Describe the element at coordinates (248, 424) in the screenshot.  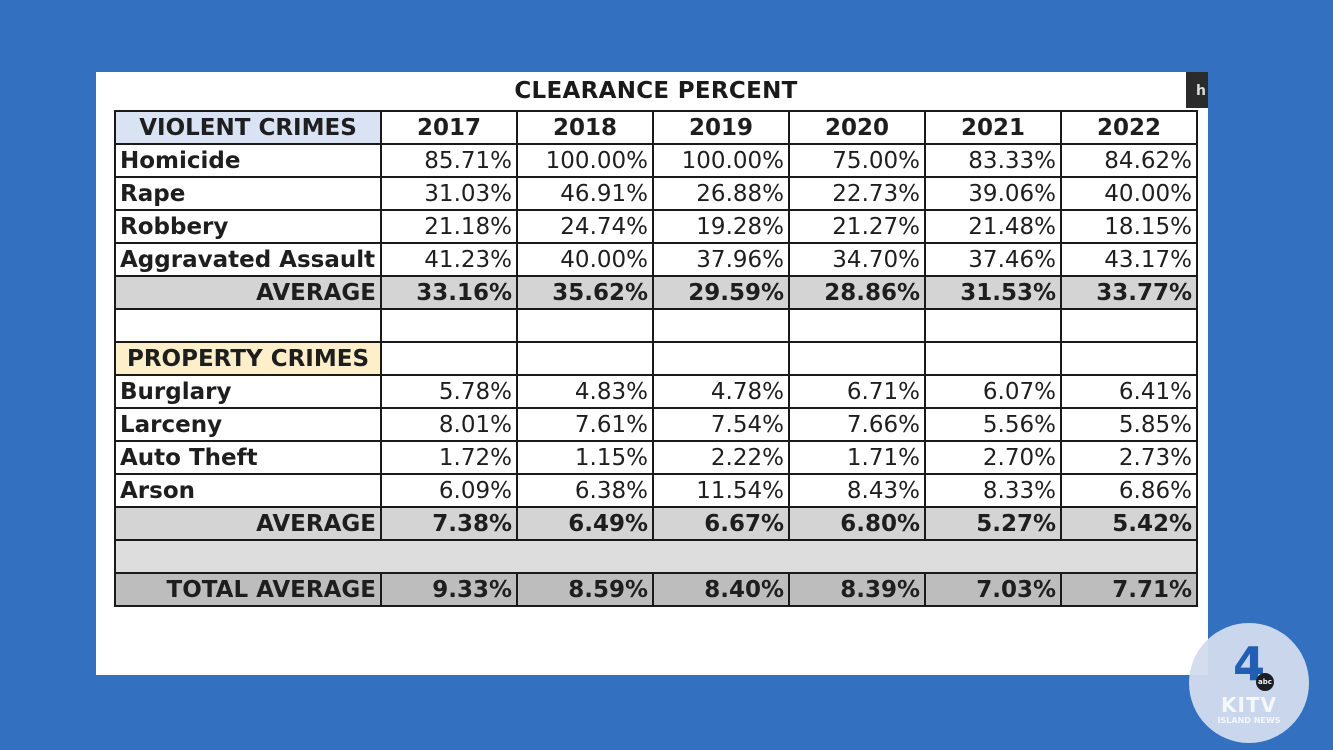
I see `row-label: Larceny` at that location.